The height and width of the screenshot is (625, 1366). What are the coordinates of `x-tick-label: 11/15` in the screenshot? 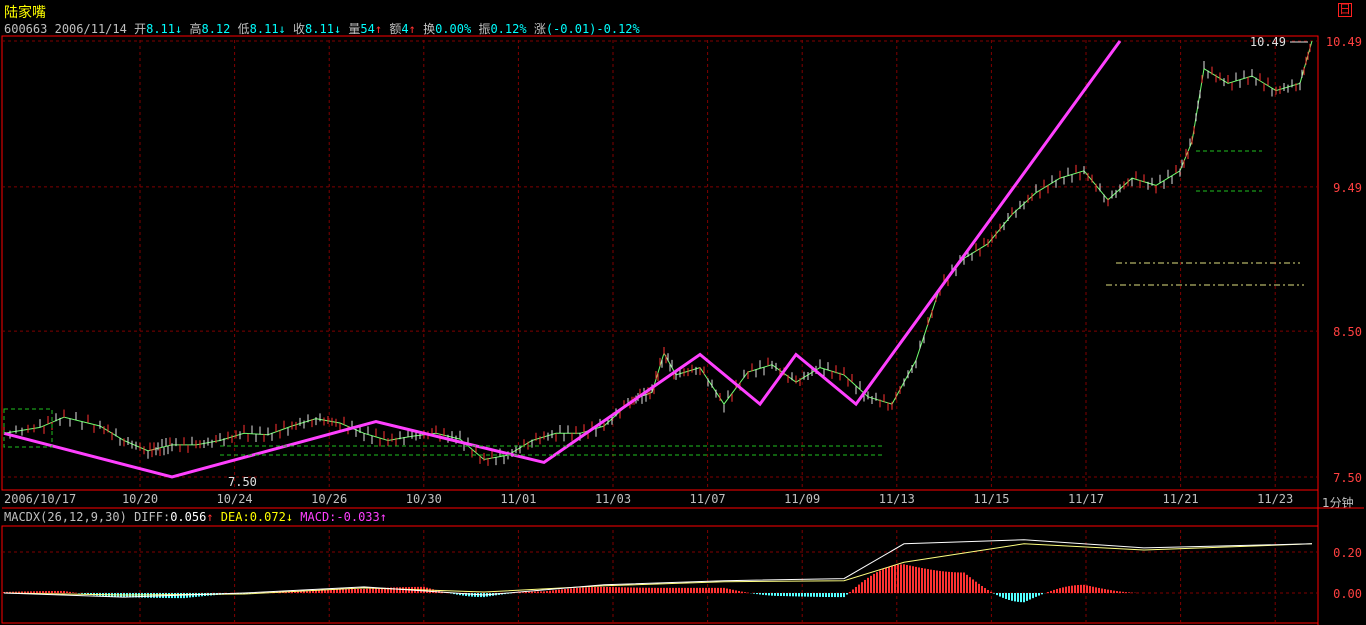 It's located at (991, 499).